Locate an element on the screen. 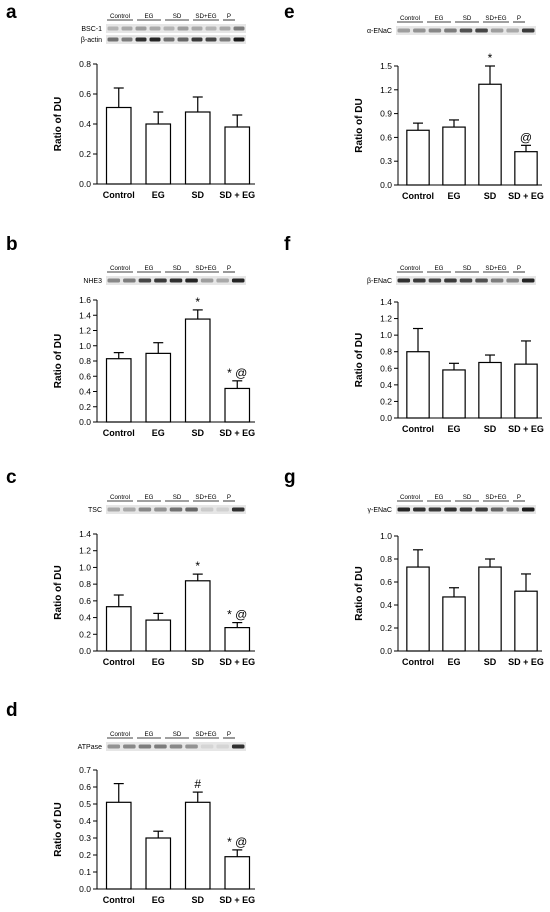  y-tick-label: 0.3 is located at coordinates (85, 838).